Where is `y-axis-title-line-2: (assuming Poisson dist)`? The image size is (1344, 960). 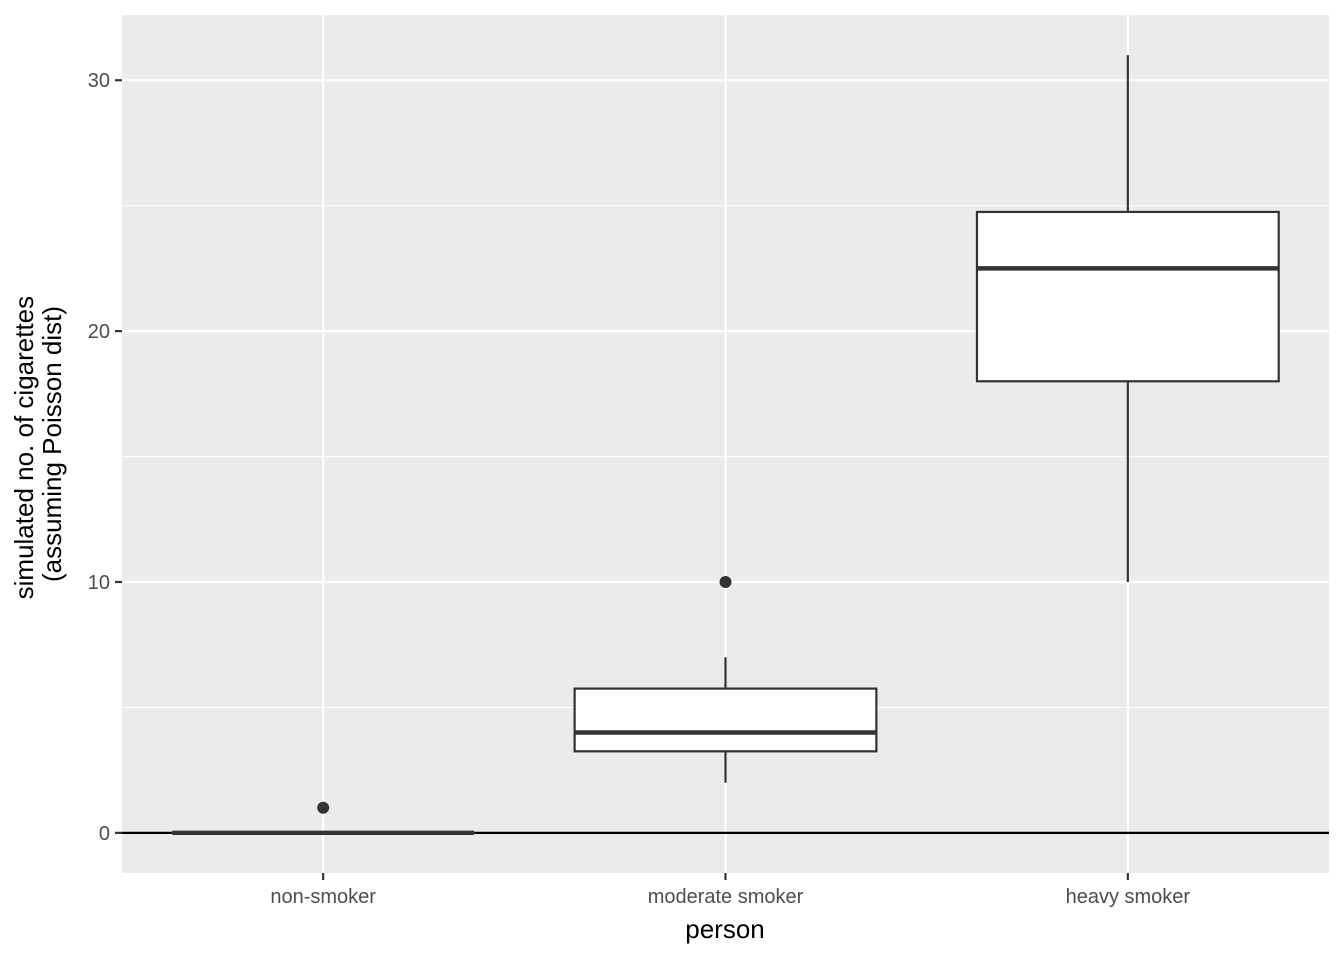 y-axis-title-line-2: (assuming Poisson dist) is located at coordinates (52, 444).